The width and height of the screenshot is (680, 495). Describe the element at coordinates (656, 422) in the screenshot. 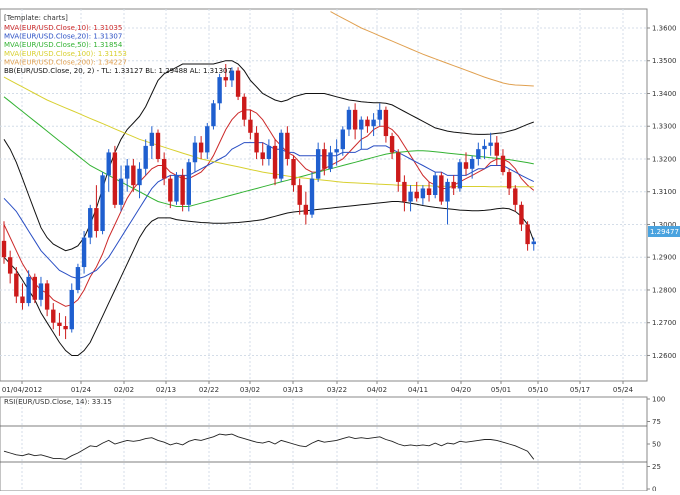

I see `rsi-tick-label: 75` at that location.